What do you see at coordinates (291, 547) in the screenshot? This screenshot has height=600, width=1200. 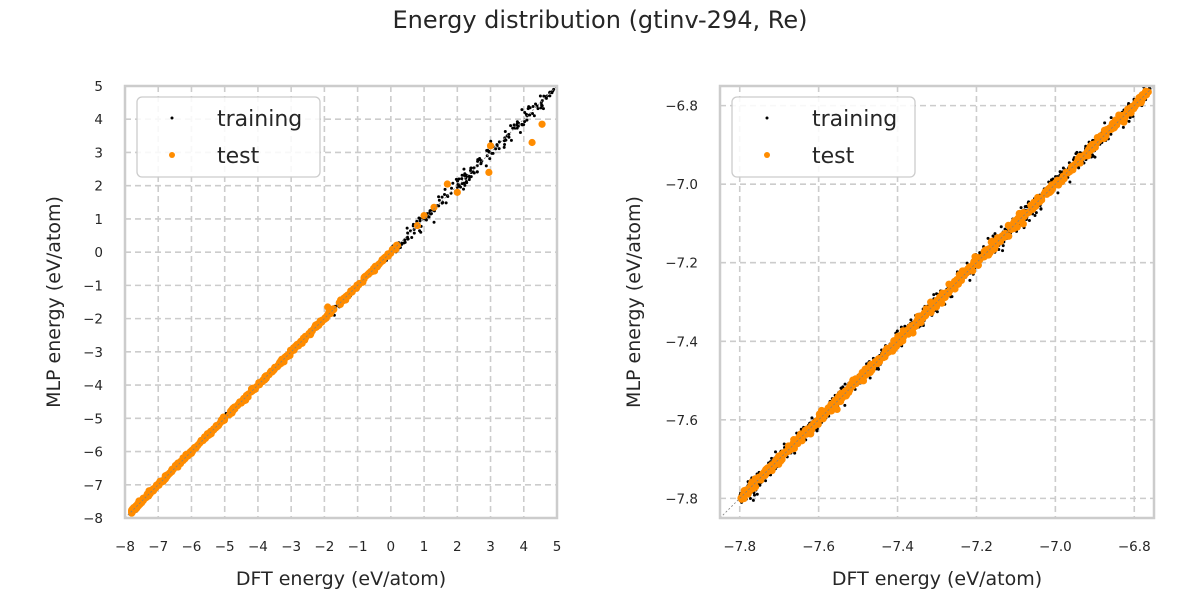 I see `x-tick-label: −3` at bounding box center [291, 547].